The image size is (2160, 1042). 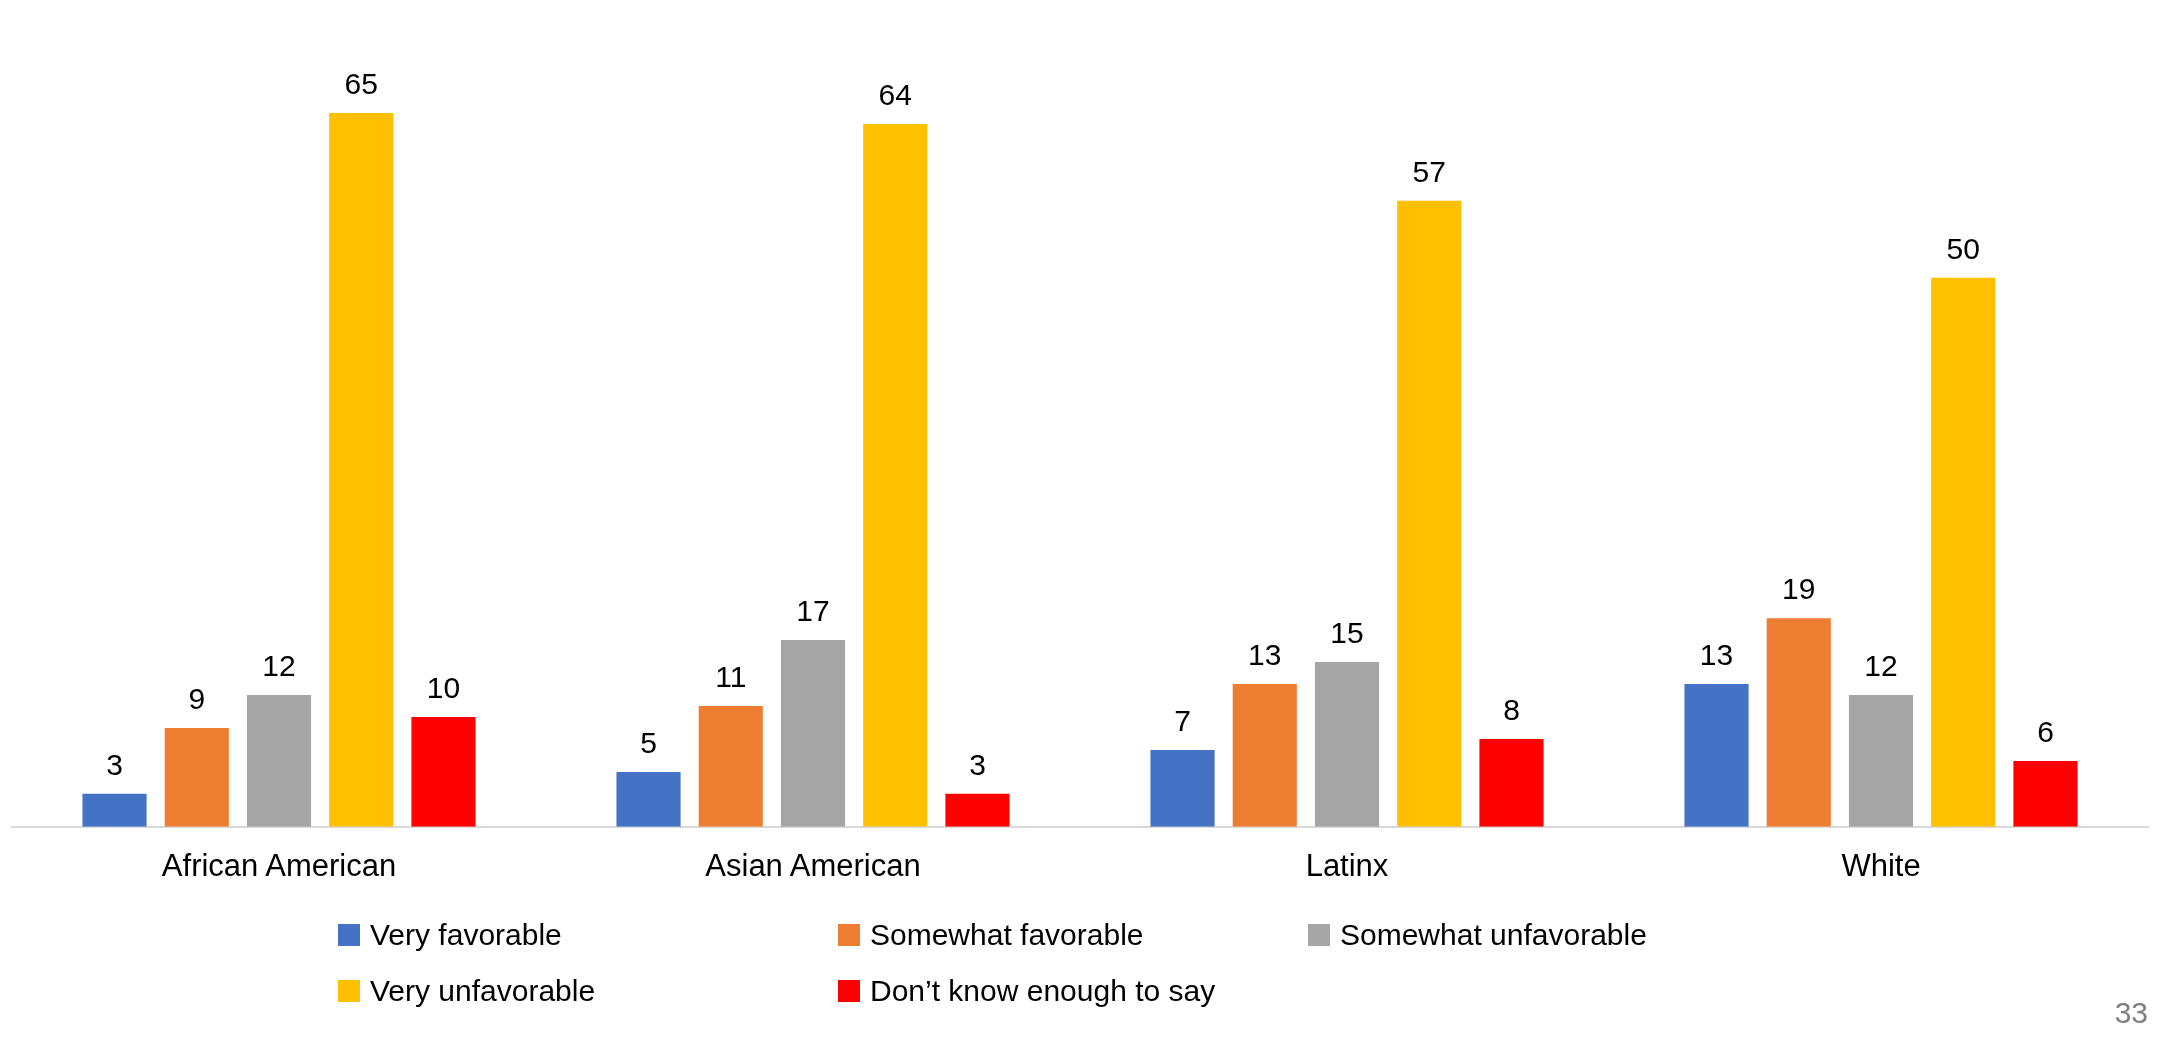 I want to click on x-tick-label: Asian American, so click(x=813, y=865).